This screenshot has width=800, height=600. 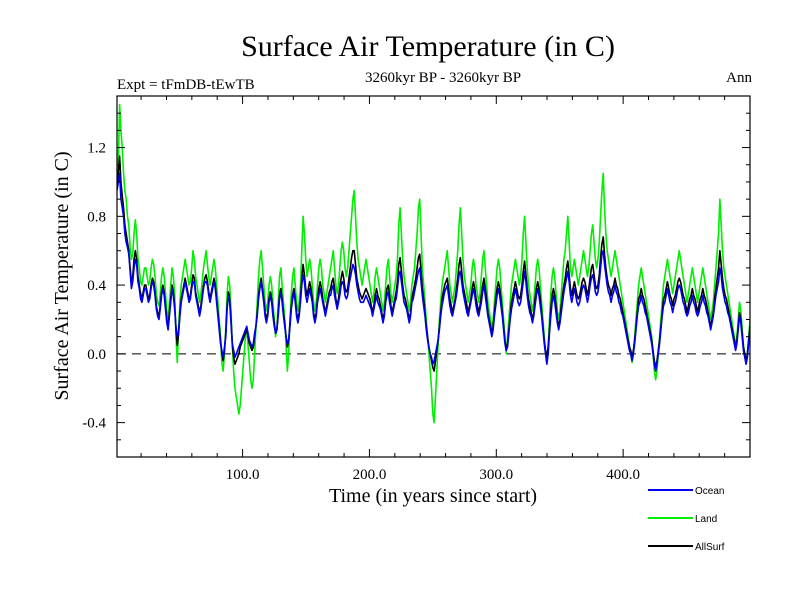 I want to click on y-tick-label: 0.8, so click(x=96, y=217).